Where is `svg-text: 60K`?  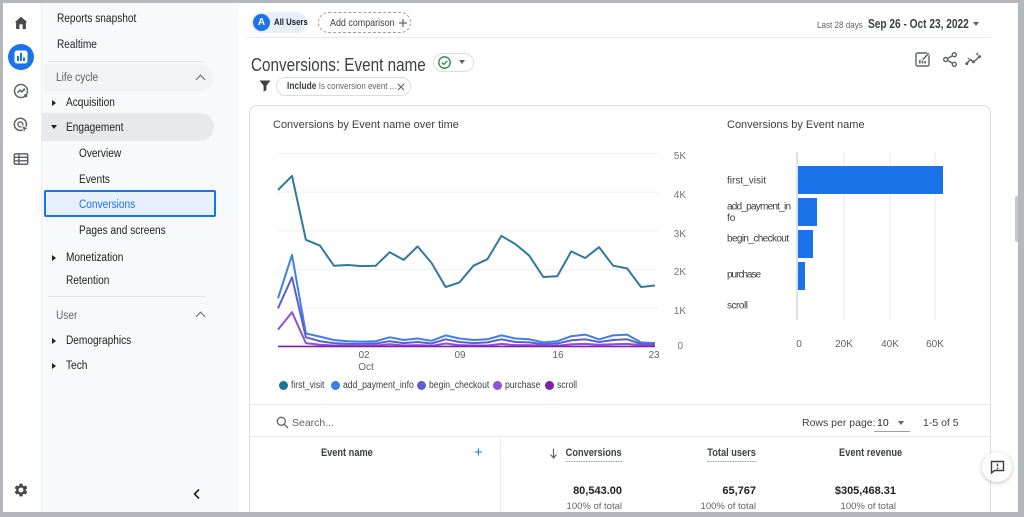 svg-text: 60K is located at coordinates (935, 344).